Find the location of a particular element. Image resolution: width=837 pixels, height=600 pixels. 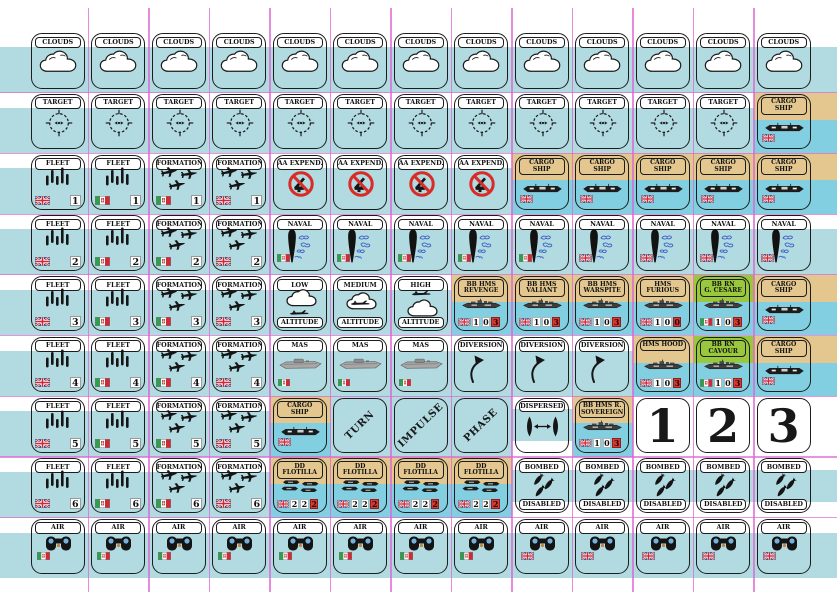

counter-formation-it-6: FORMATION 6 is located at coordinates (178, 486).